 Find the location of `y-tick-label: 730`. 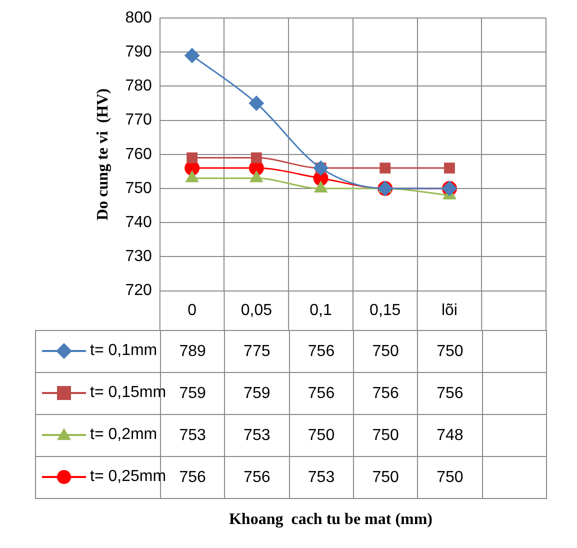

y-tick-label: 730 is located at coordinates (138, 257).